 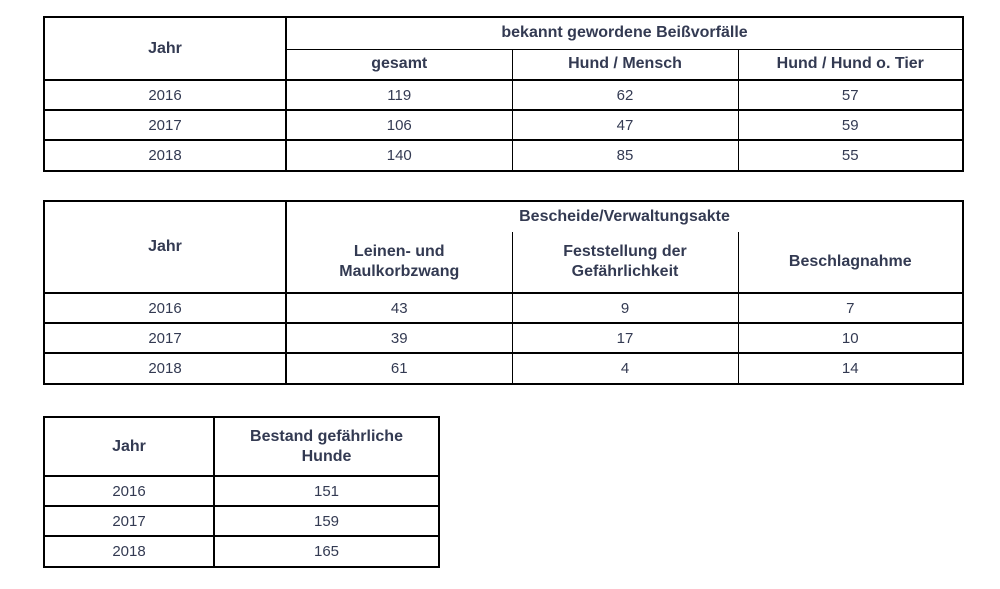 What do you see at coordinates (850, 368) in the screenshot?
I see `t2-cell-2018-beschlagnahme: 14` at bounding box center [850, 368].